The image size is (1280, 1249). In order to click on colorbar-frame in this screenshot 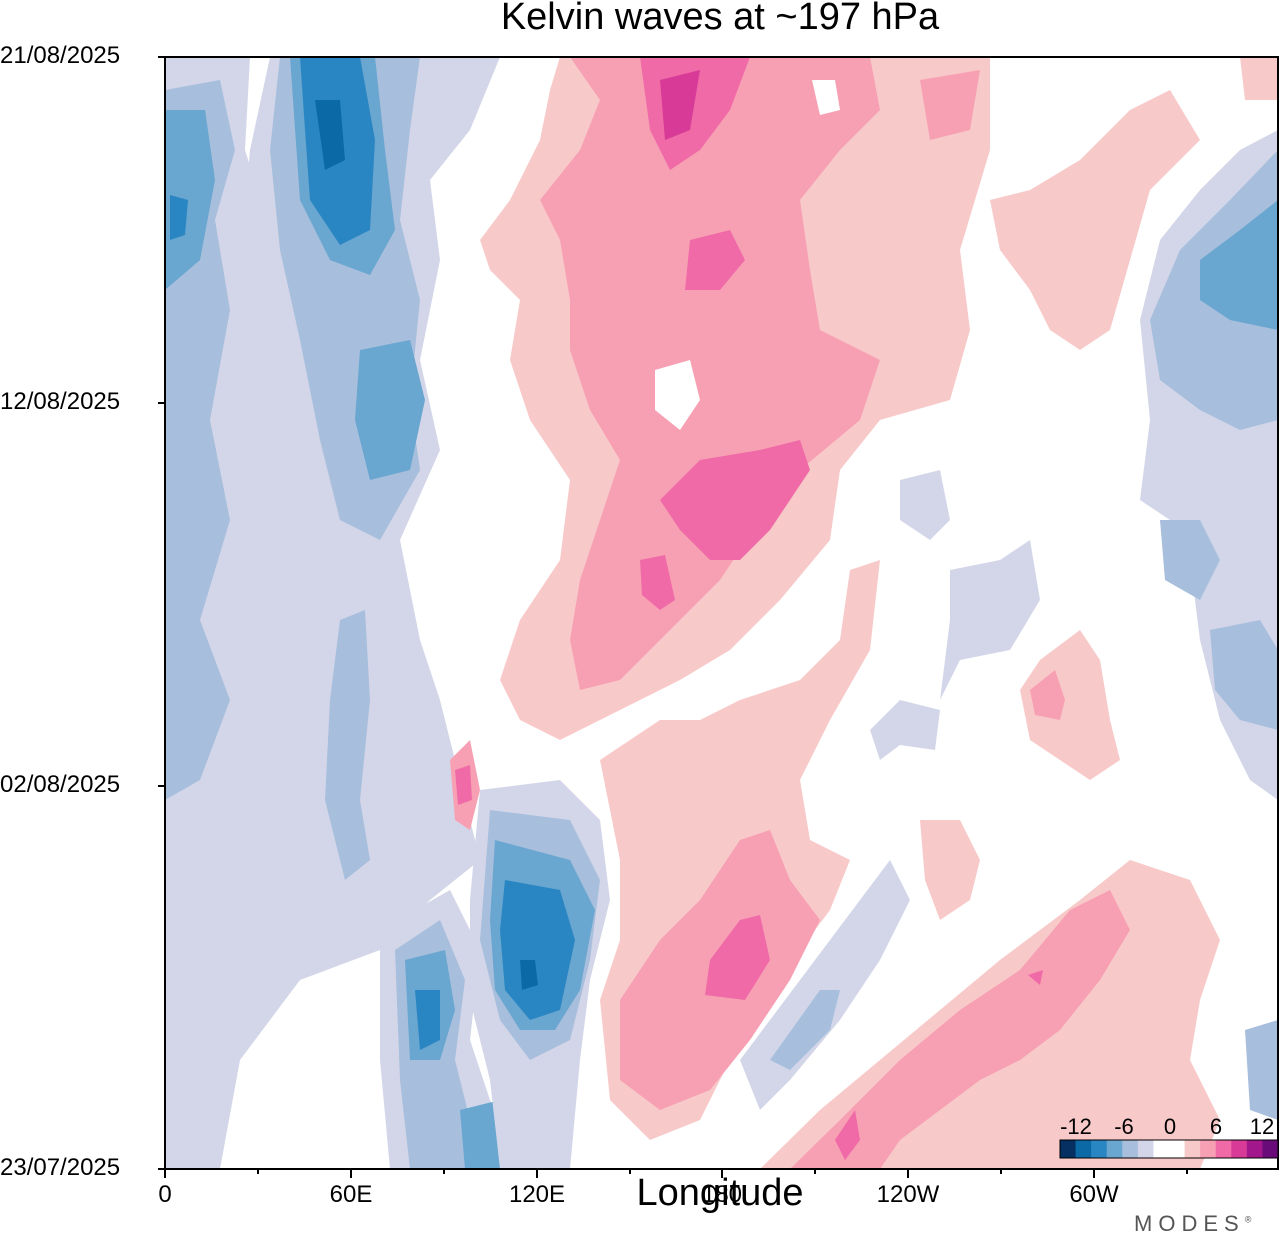, I will do `click(1169, 1149)`.